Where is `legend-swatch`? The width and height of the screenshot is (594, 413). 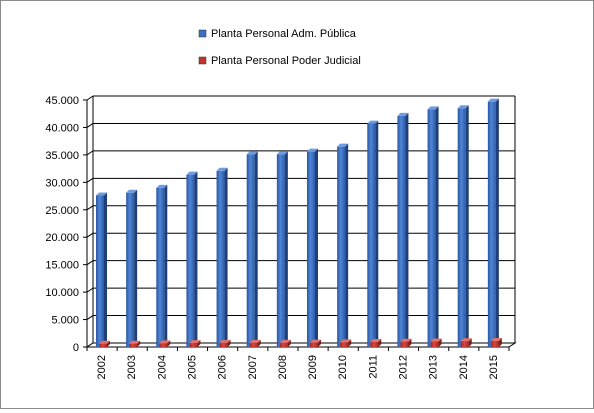 legend-swatch is located at coordinates (202, 33).